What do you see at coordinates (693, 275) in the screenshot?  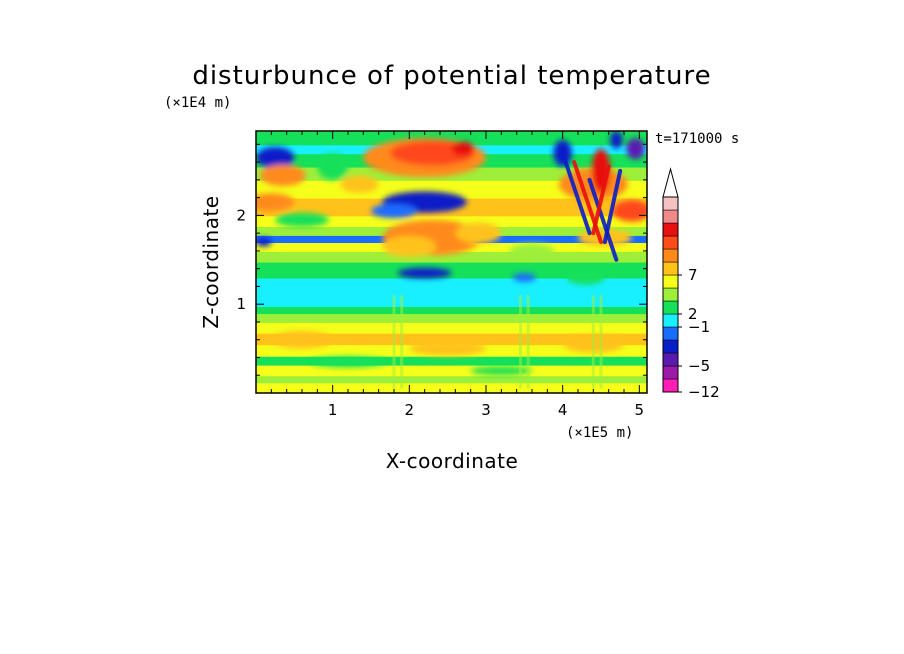 I see `colorbar-label: 7` at bounding box center [693, 275].